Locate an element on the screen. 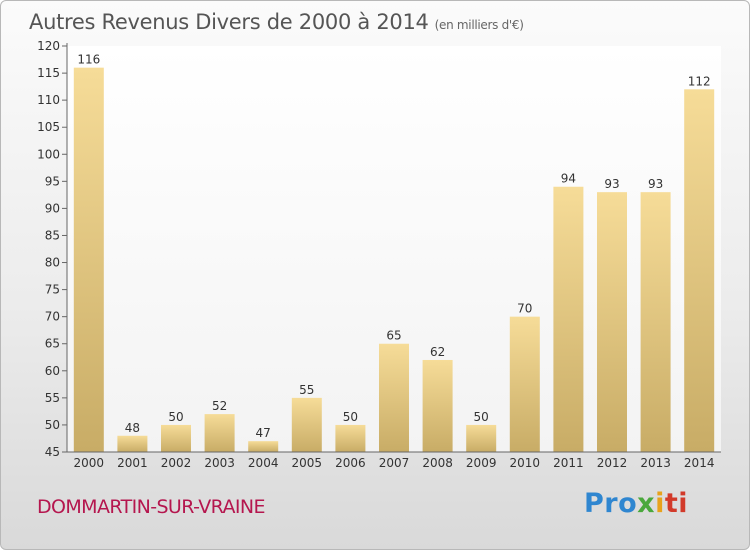 Image resolution: width=750 pixels, height=550 pixels. logo-part-3: i is located at coordinates (660, 503).